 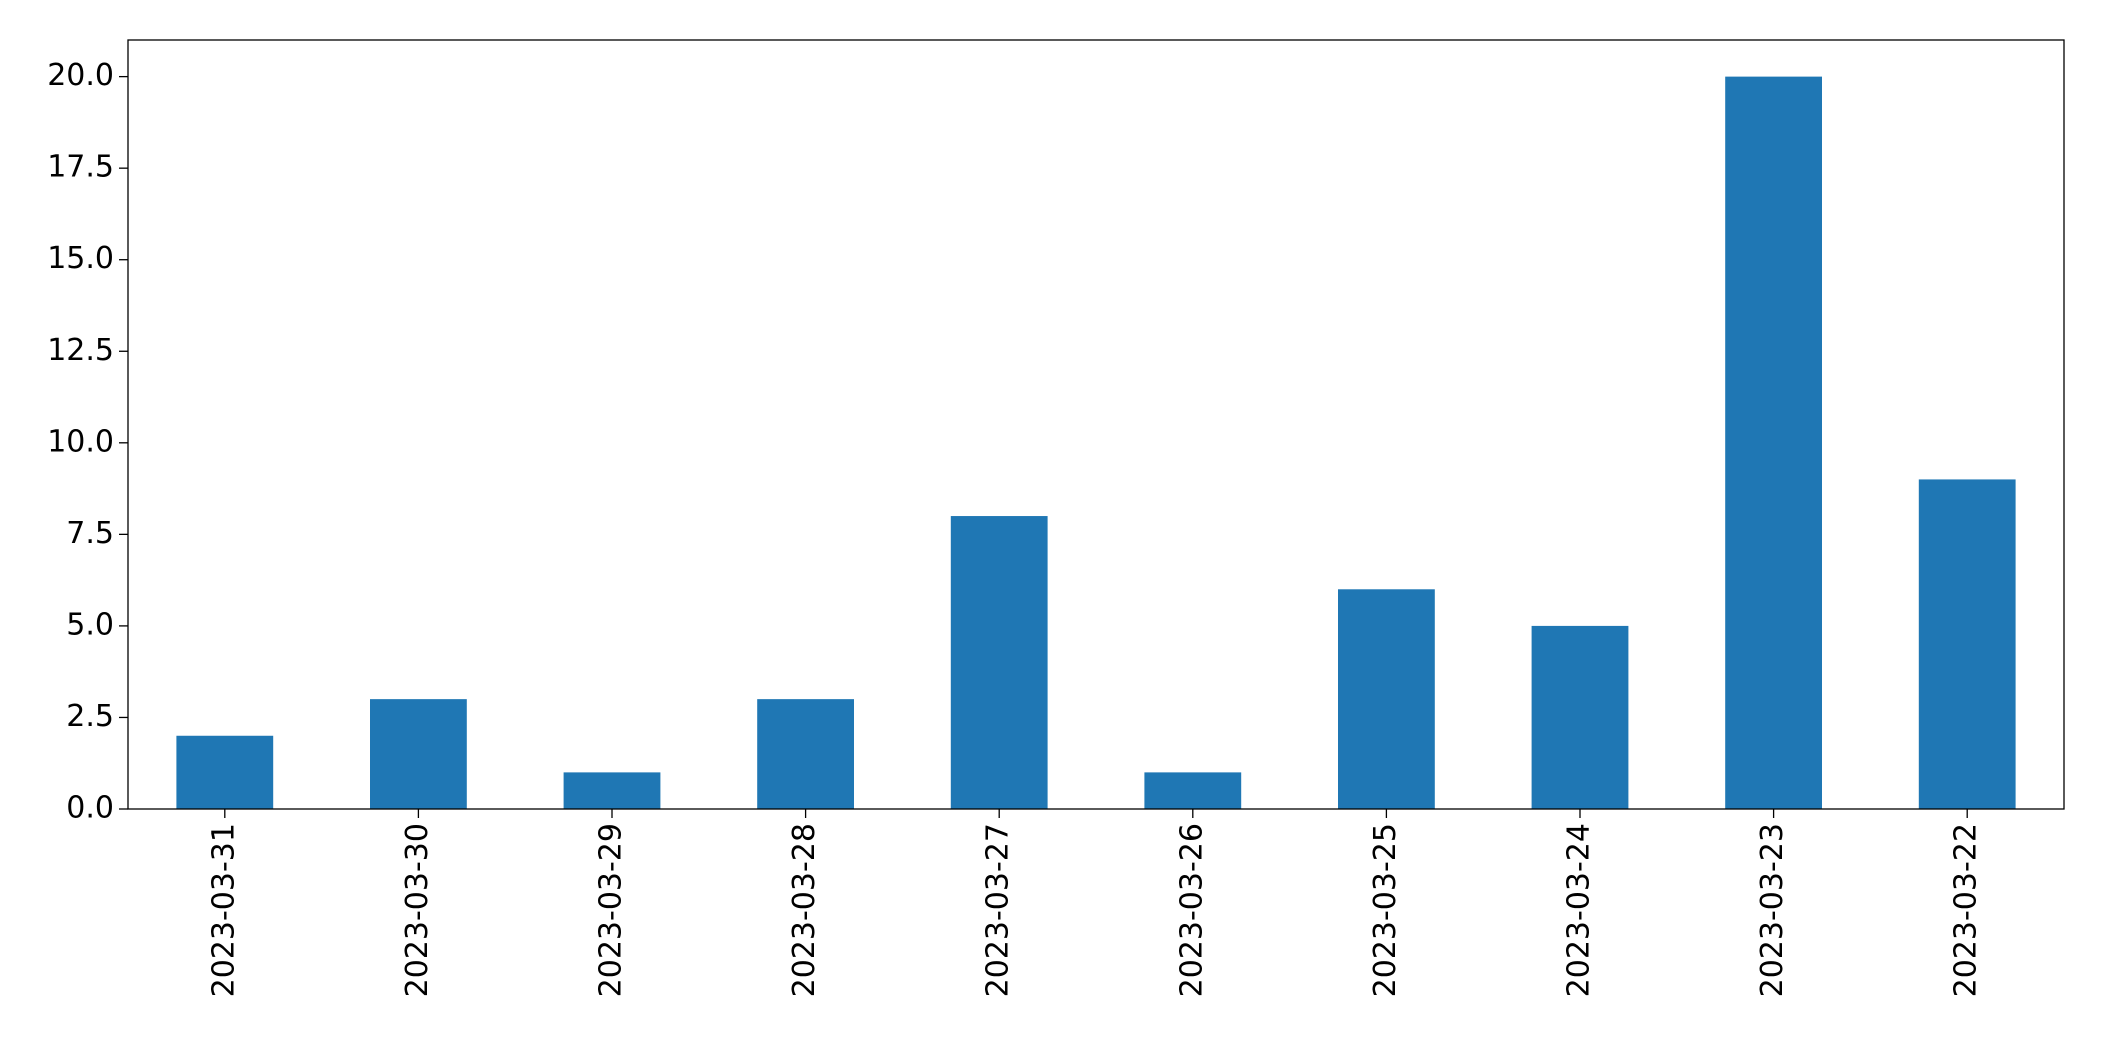 What do you see at coordinates (1772, 910) in the screenshot?
I see `x-tick-label: 2023-03-23` at bounding box center [1772, 910].